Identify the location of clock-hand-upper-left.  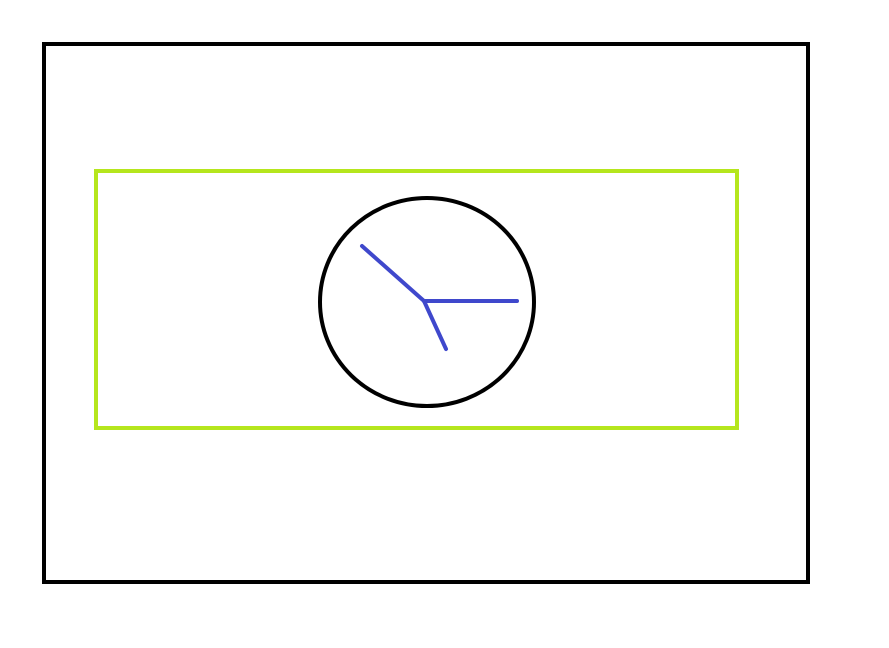
(393, 273).